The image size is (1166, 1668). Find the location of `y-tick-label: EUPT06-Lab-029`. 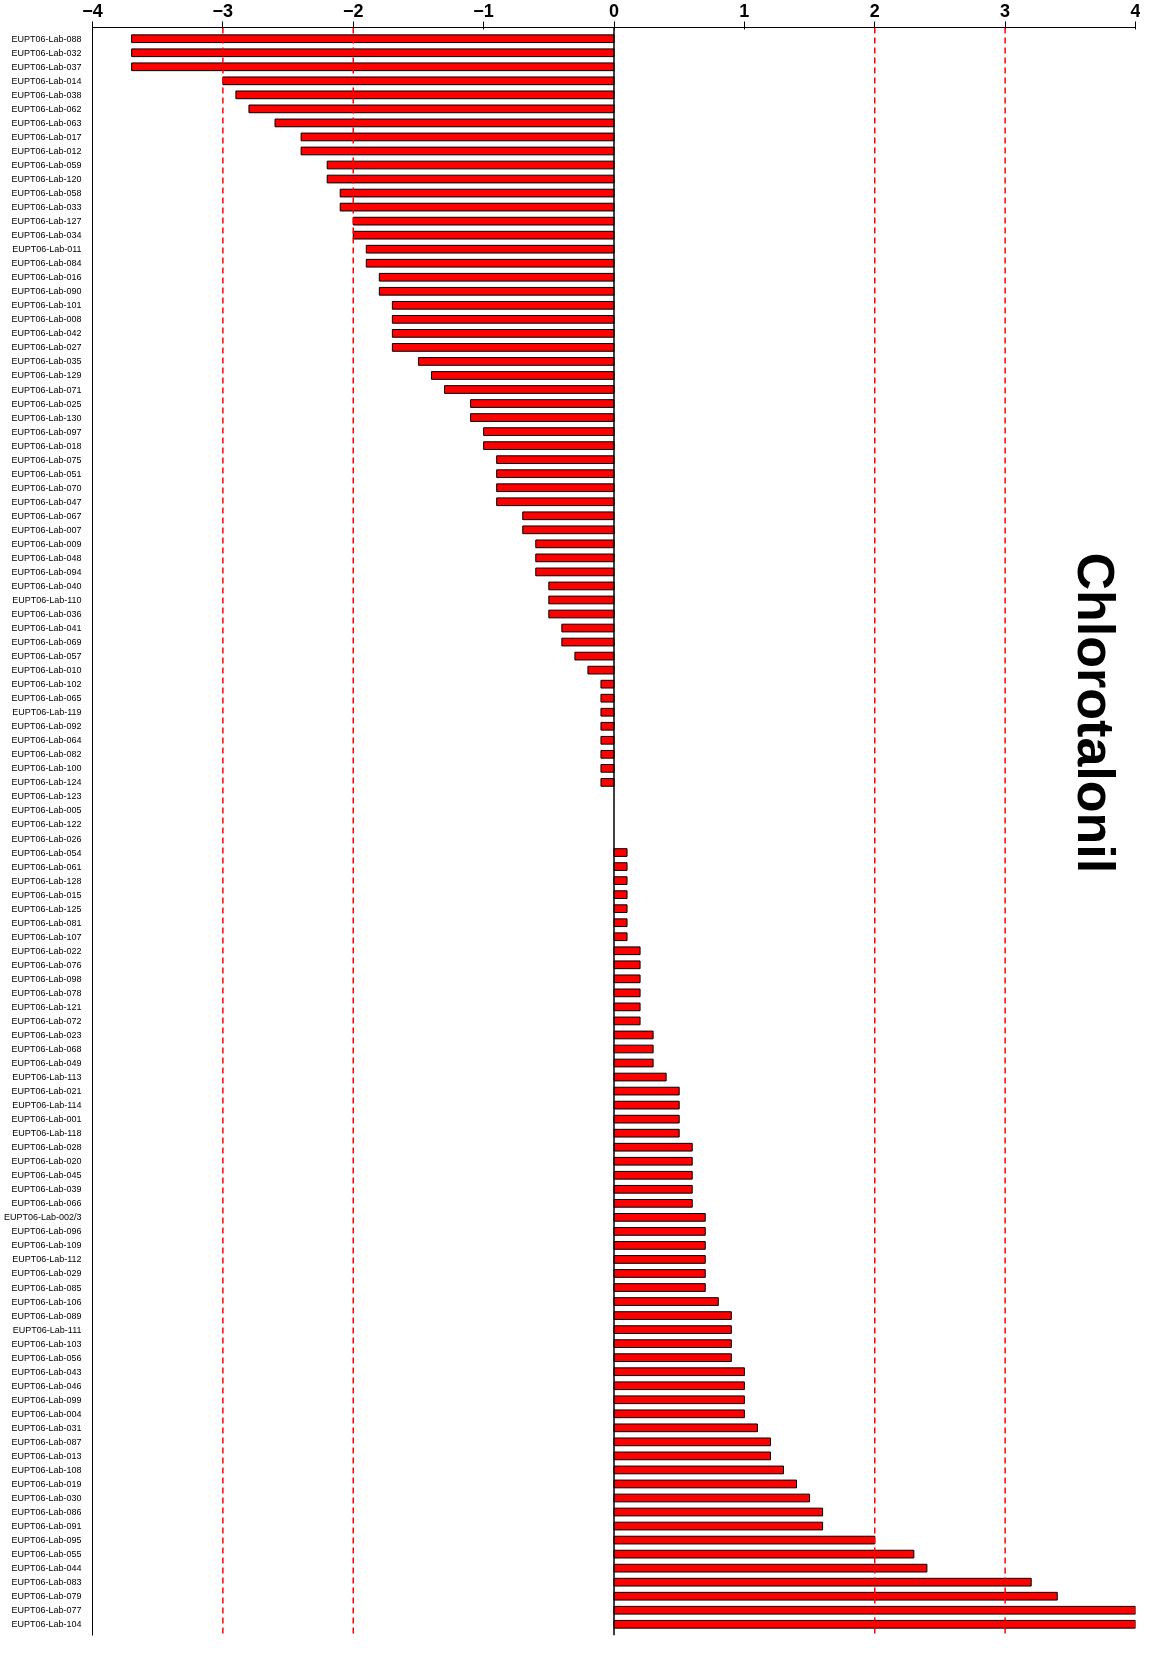

y-tick-label: EUPT06-Lab-029 is located at coordinates (46, 1273).